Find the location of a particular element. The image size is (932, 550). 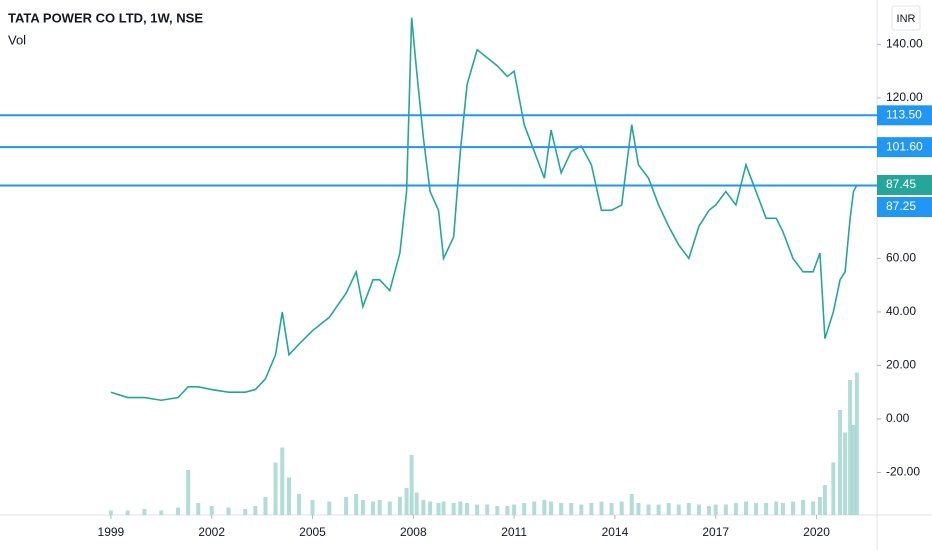

y-tick-label: 120.00 is located at coordinates (904, 97).